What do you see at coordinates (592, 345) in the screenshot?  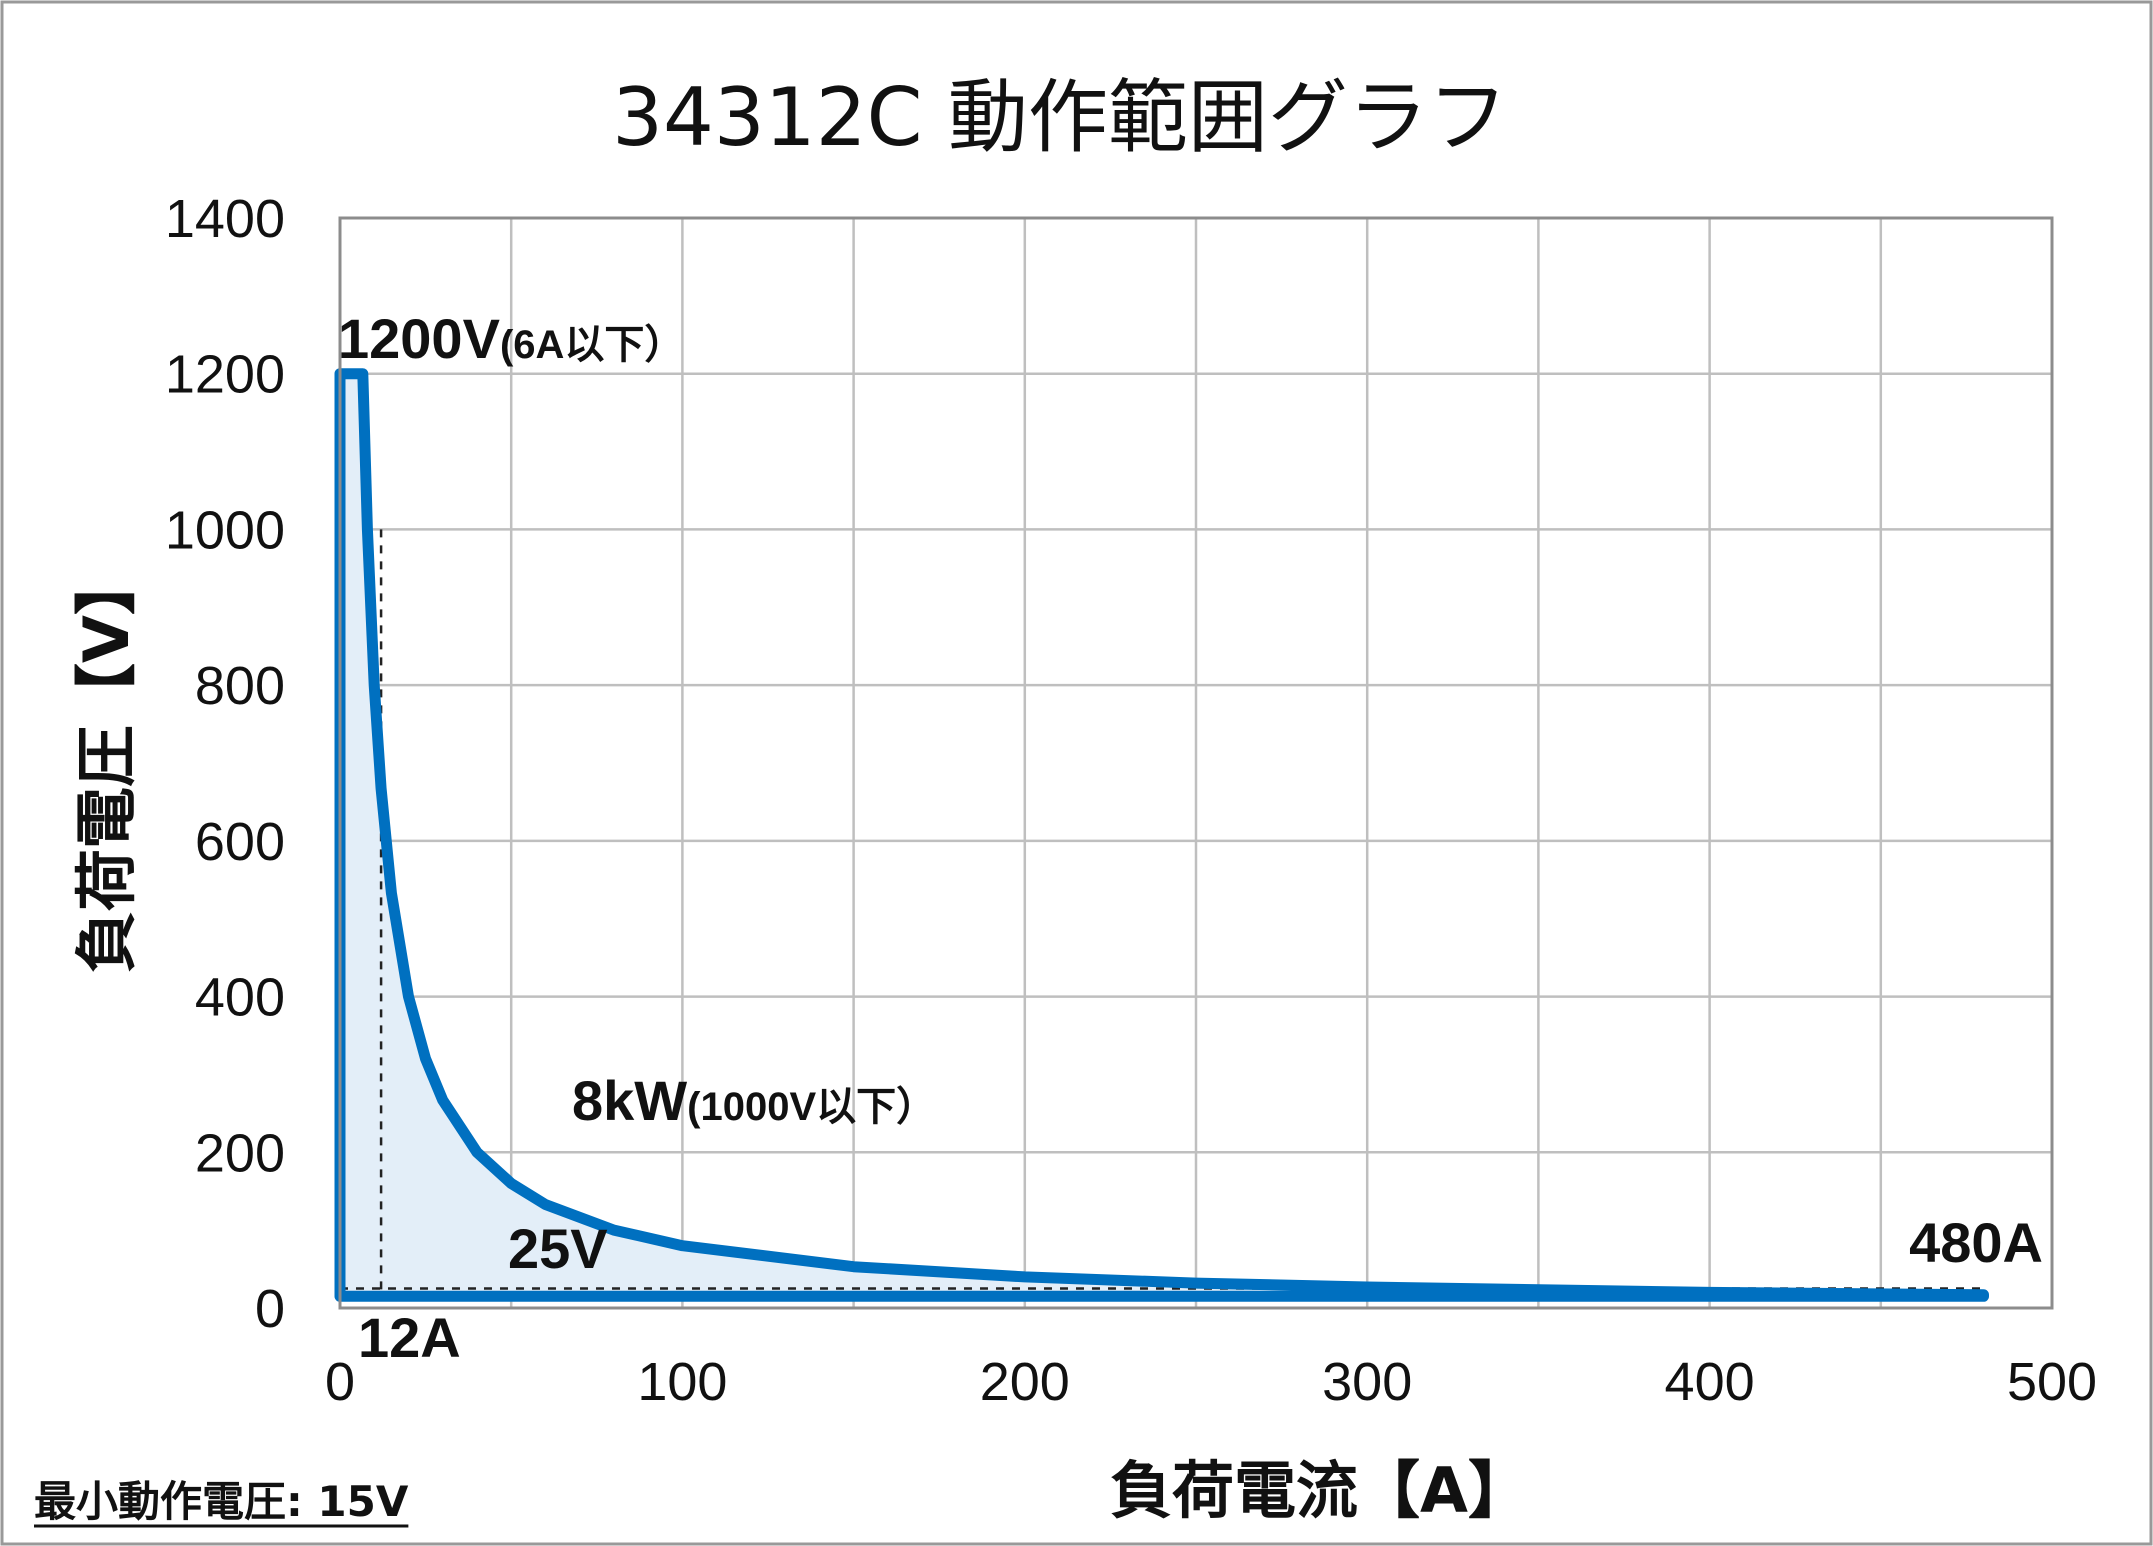 I see `annotation-1200v-sub: (6A以下）` at bounding box center [592, 345].